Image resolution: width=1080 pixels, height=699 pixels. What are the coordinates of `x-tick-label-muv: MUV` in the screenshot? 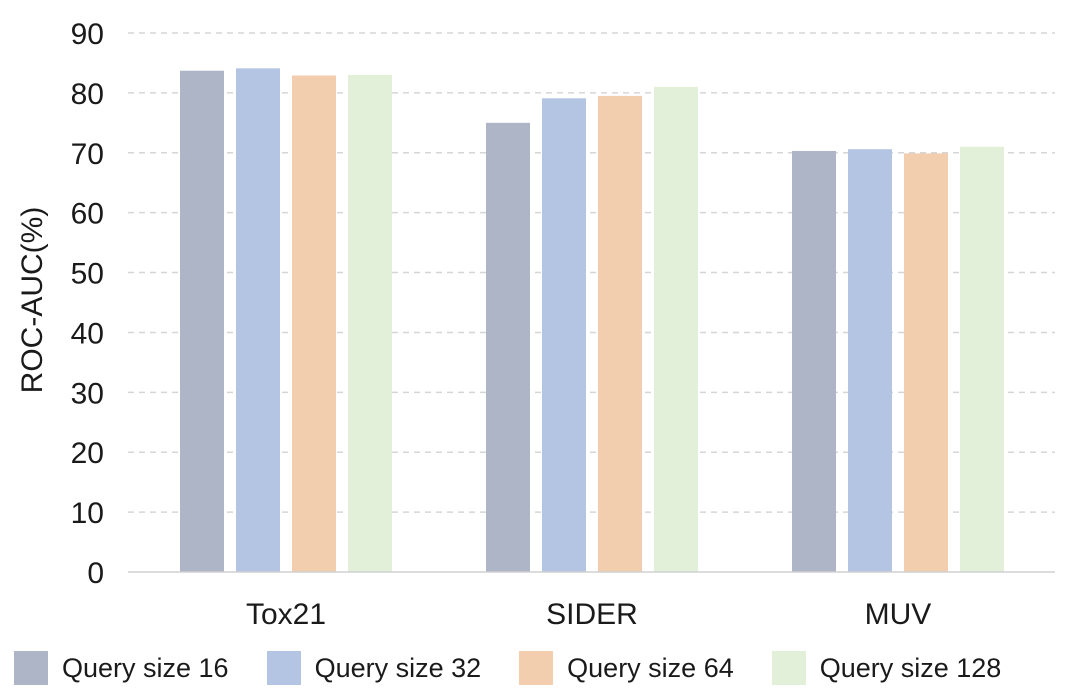 It's located at (898, 614).